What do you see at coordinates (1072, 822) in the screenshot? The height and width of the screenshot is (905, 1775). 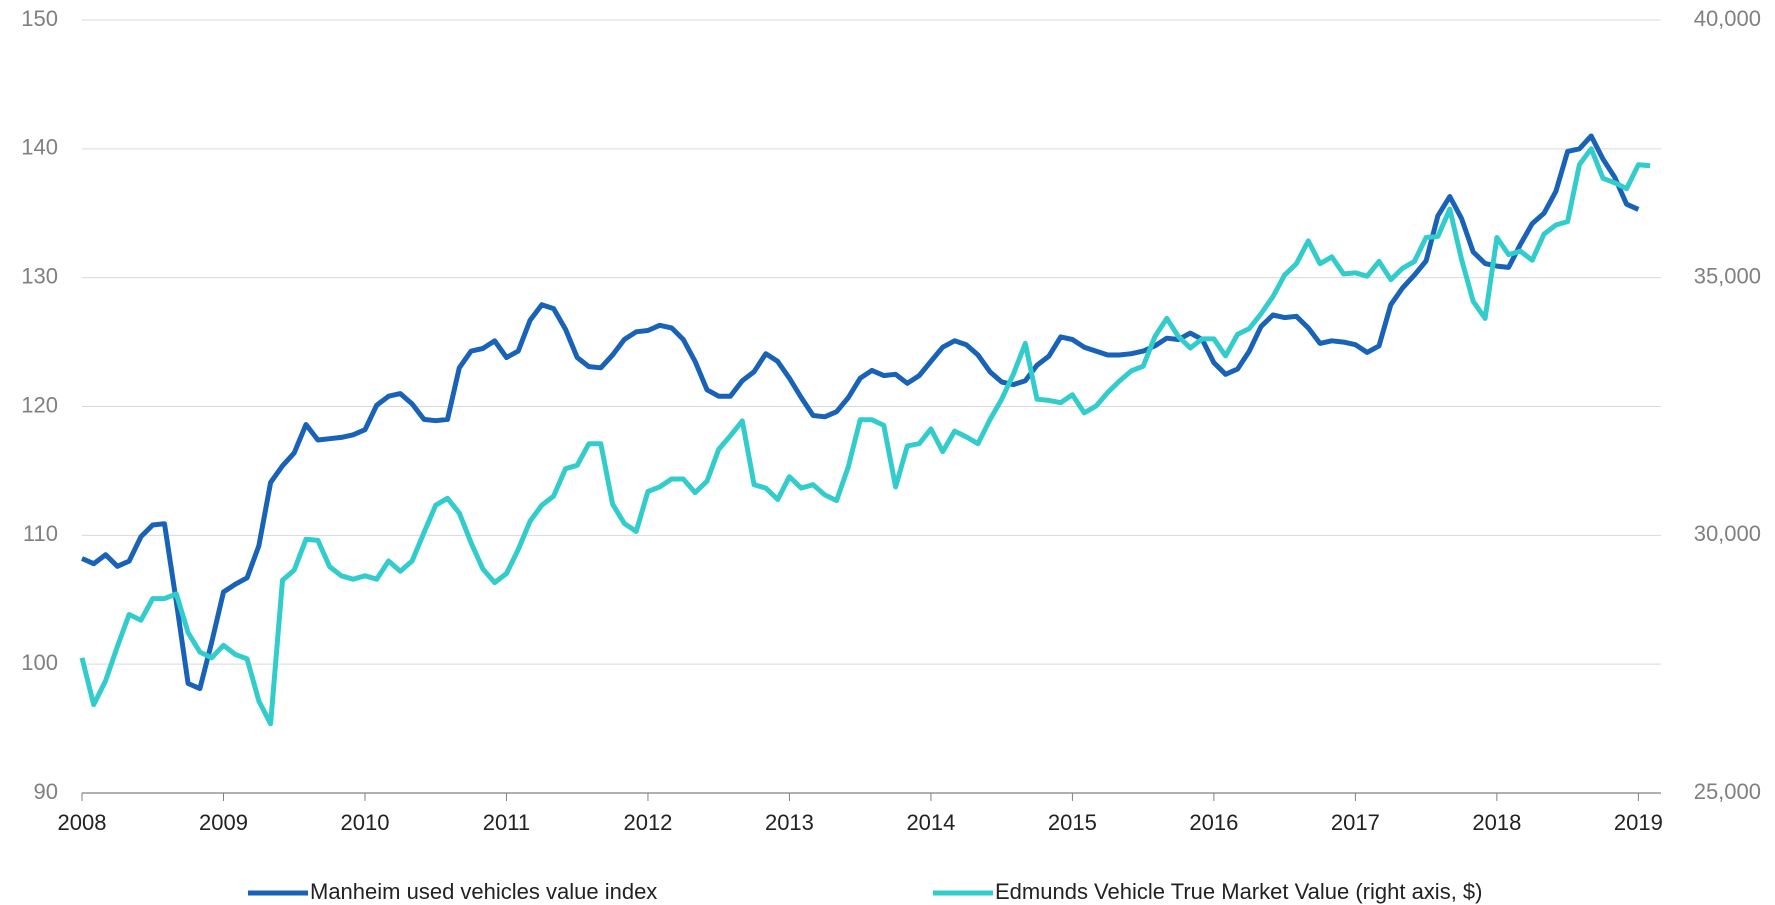 I see `x-tick-label: 2015` at bounding box center [1072, 822].